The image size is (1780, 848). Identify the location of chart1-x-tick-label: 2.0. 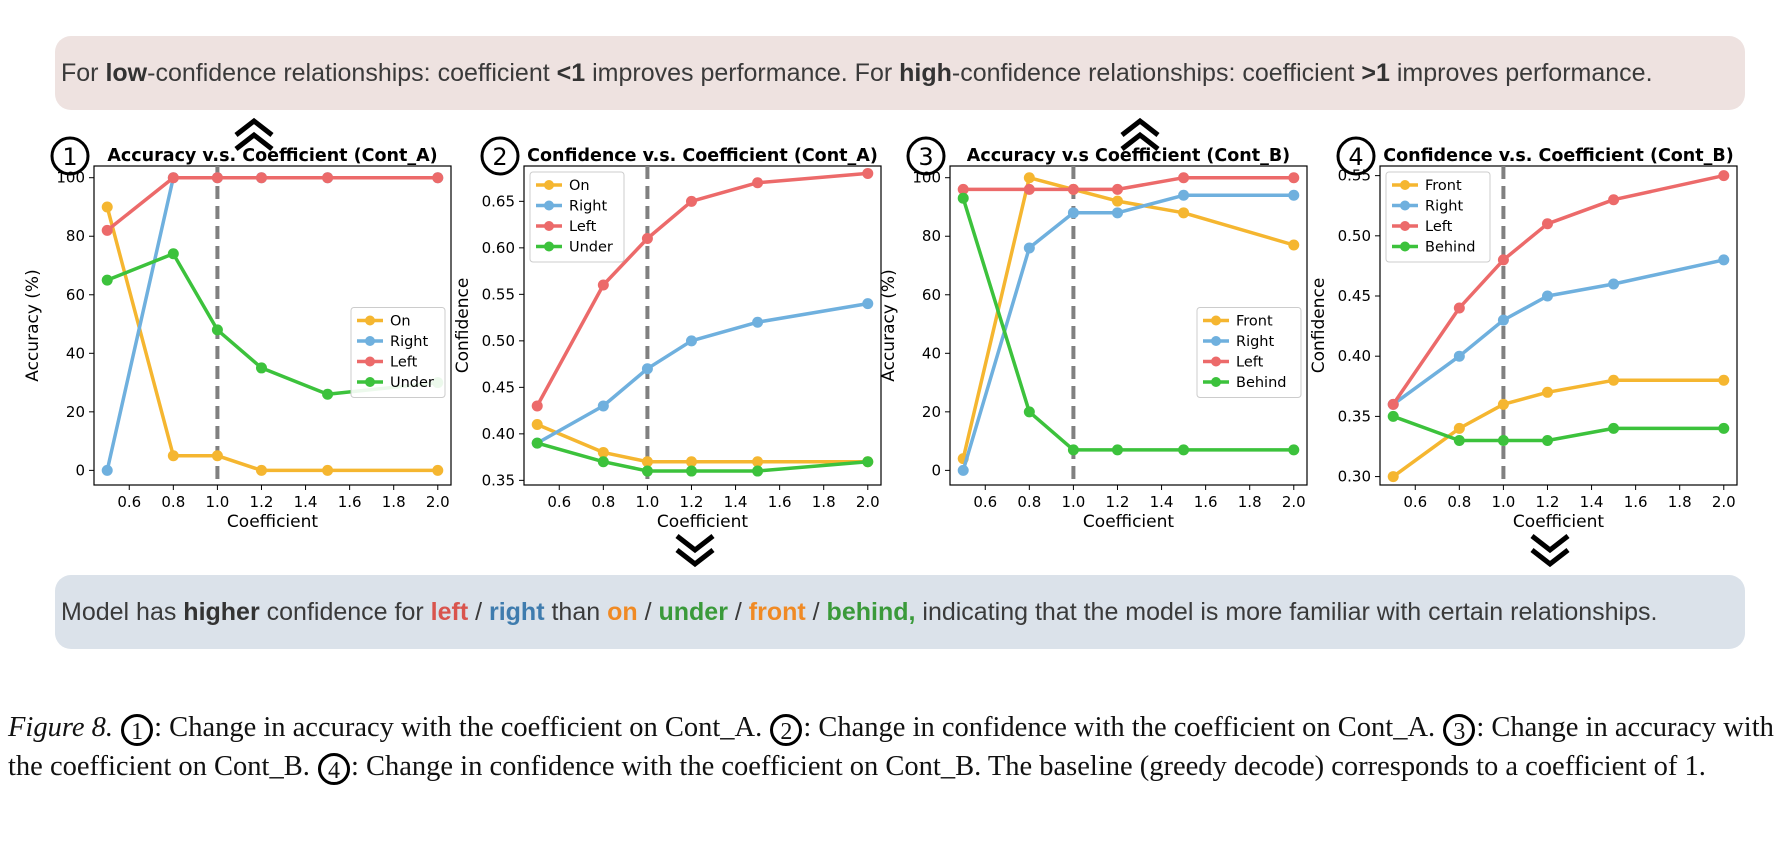
(438, 502).